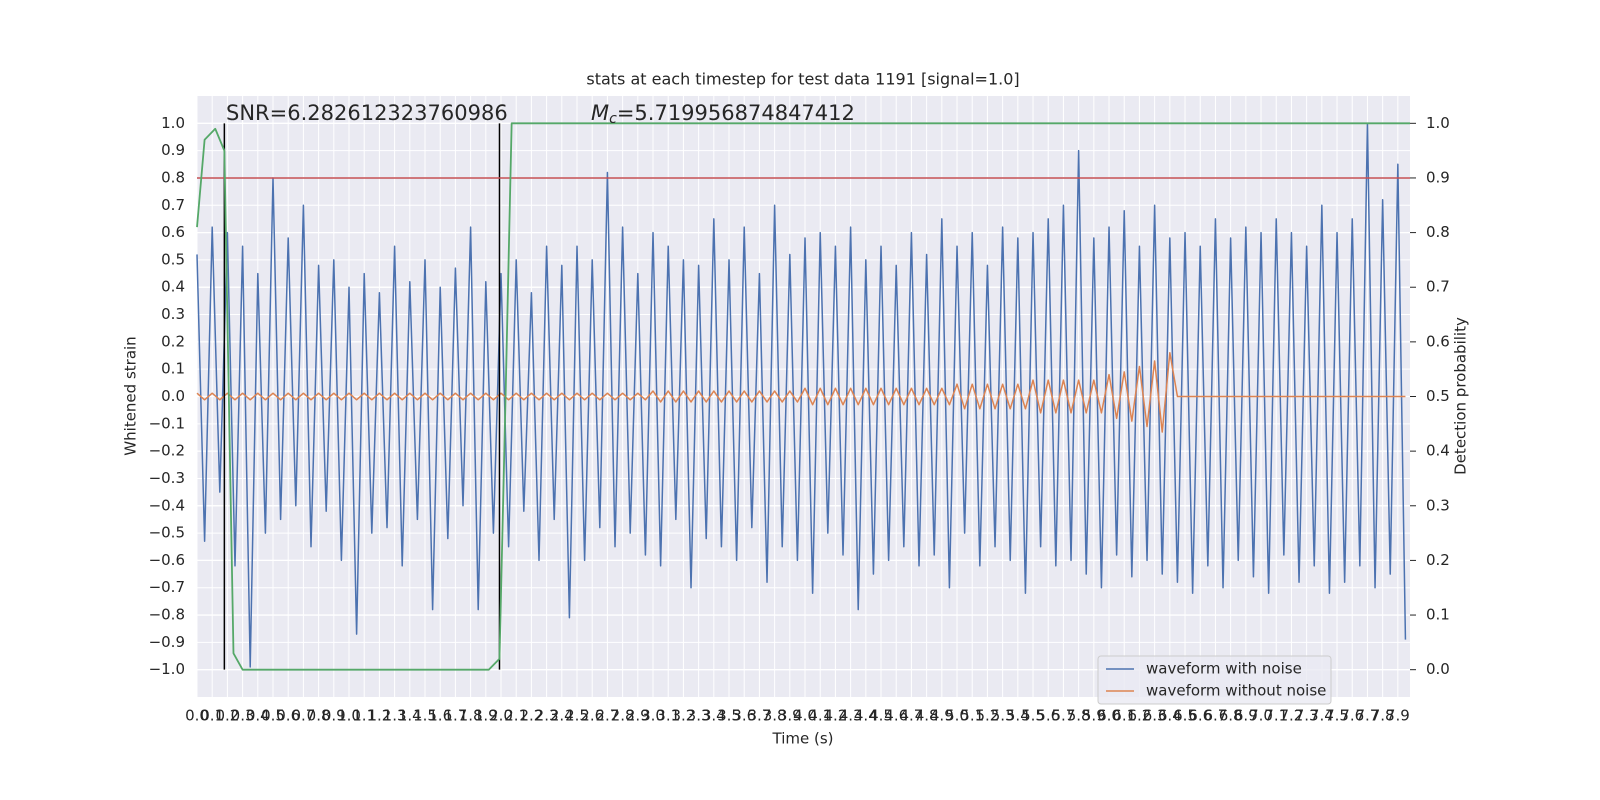 The width and height of the screenshot is (1600, 800). What do you see at coordinates (1276, 716) in the screenshot?
I see `x-tick-label: 7.1` at bounding box center [1276, 716].